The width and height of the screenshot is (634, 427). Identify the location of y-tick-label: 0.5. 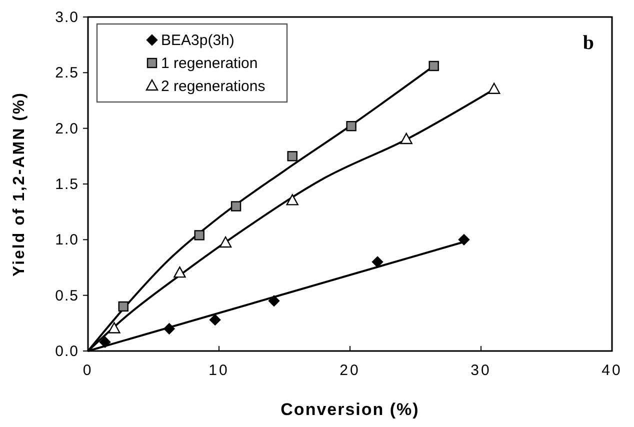
(67, 295).